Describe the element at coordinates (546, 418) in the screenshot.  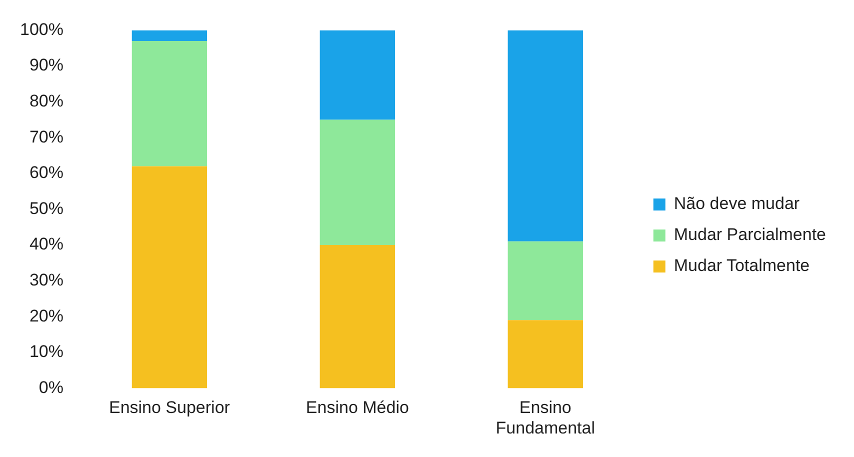
I see `x-tick-label: Ensino Fundamental` at that location.